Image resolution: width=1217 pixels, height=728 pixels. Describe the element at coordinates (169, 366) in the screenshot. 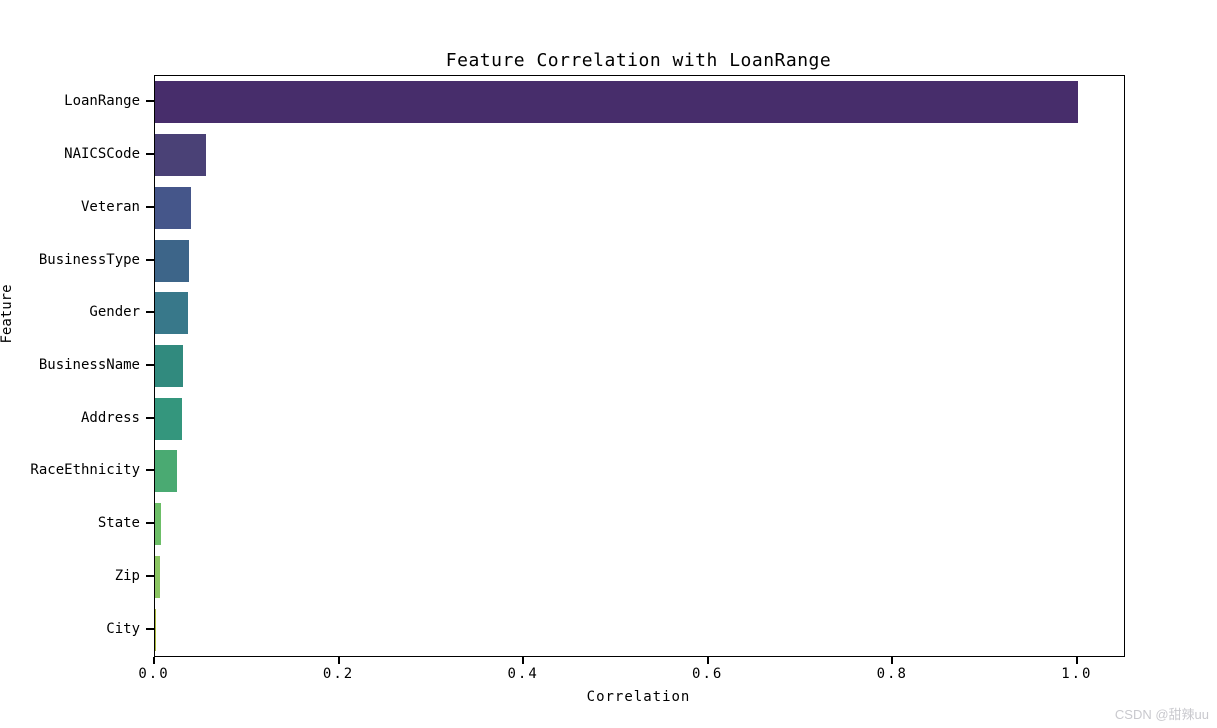

I see `bar-businessname` at that location.